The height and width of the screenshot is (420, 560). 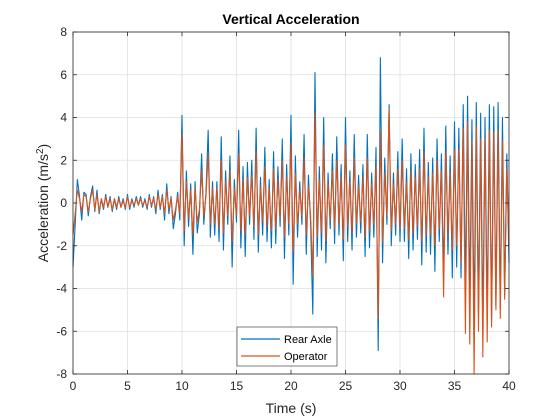 What do you see at coordinates (73, 386) in the screenshot?
I see `x-tick-label: 0` at bounding box center [73, 386].